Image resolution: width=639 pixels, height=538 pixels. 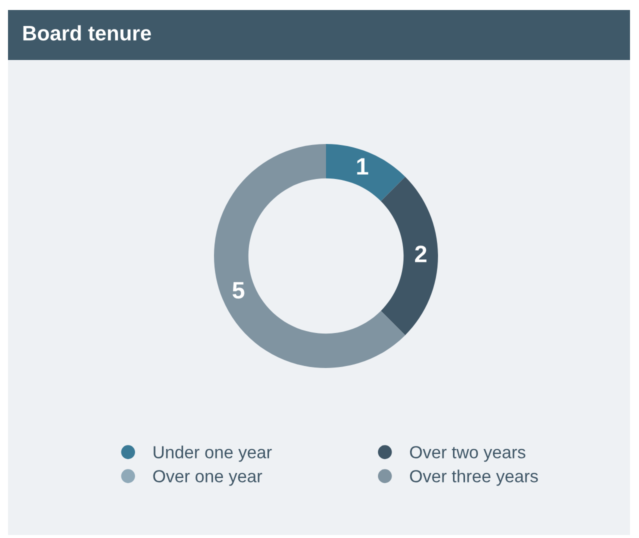 What do you see at coordinates (87, 33) in the screenshot?
I see `chart-title: Board tenure` at bounding box center [87, 33].